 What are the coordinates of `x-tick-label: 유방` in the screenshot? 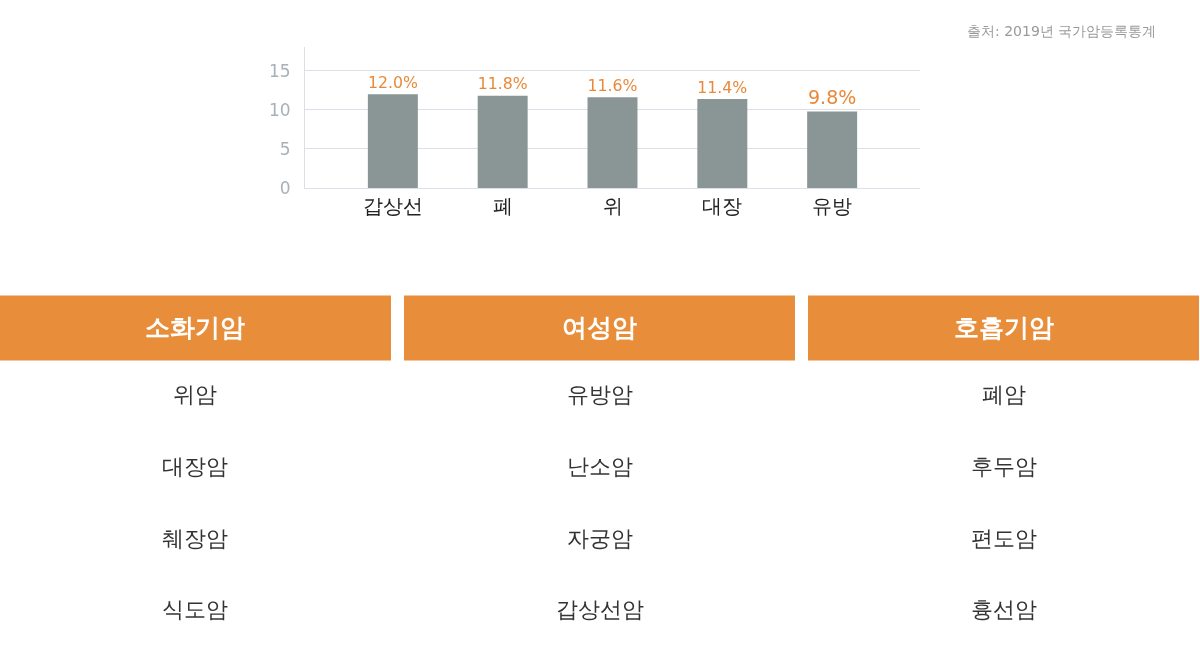 It's located at (832, 206).